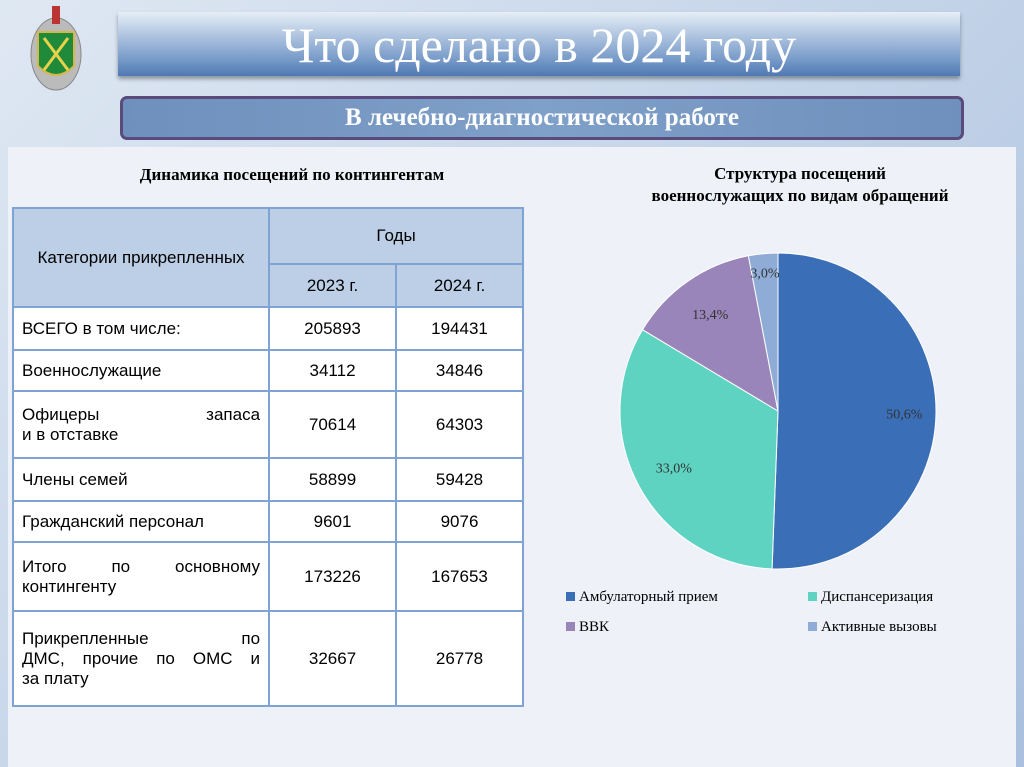 This screenshot has height=767, width=1024. Describe the element at coordinates (594, 627) in the screenshot. I see `legend-label: ВВК` at that location.